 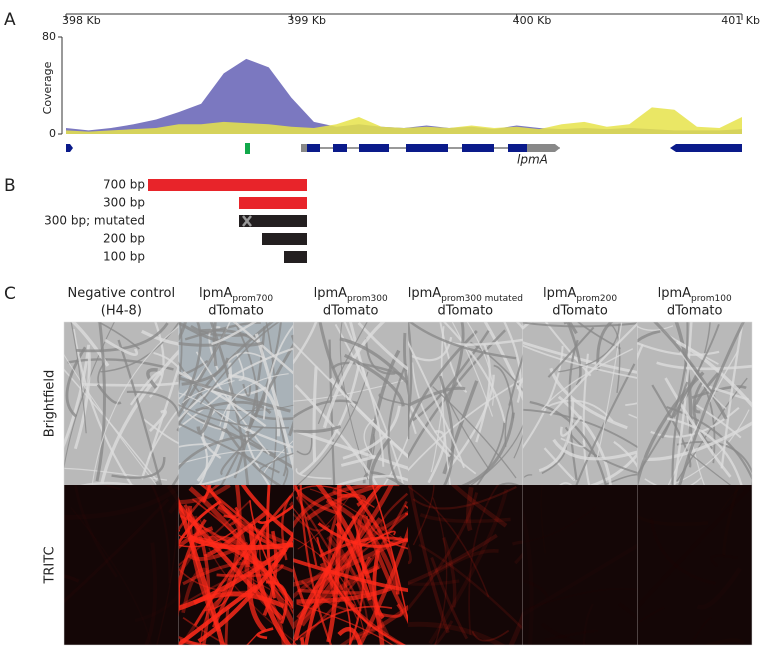 What do you see at coordinates (711, 299) in the screenshot?
I see `column-subscript: prom100` at bounding box center [711, 299].